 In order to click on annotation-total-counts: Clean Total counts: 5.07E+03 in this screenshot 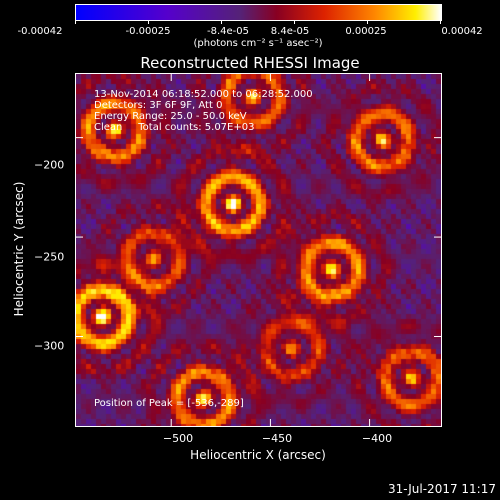, I will do `click(174, 127)`.